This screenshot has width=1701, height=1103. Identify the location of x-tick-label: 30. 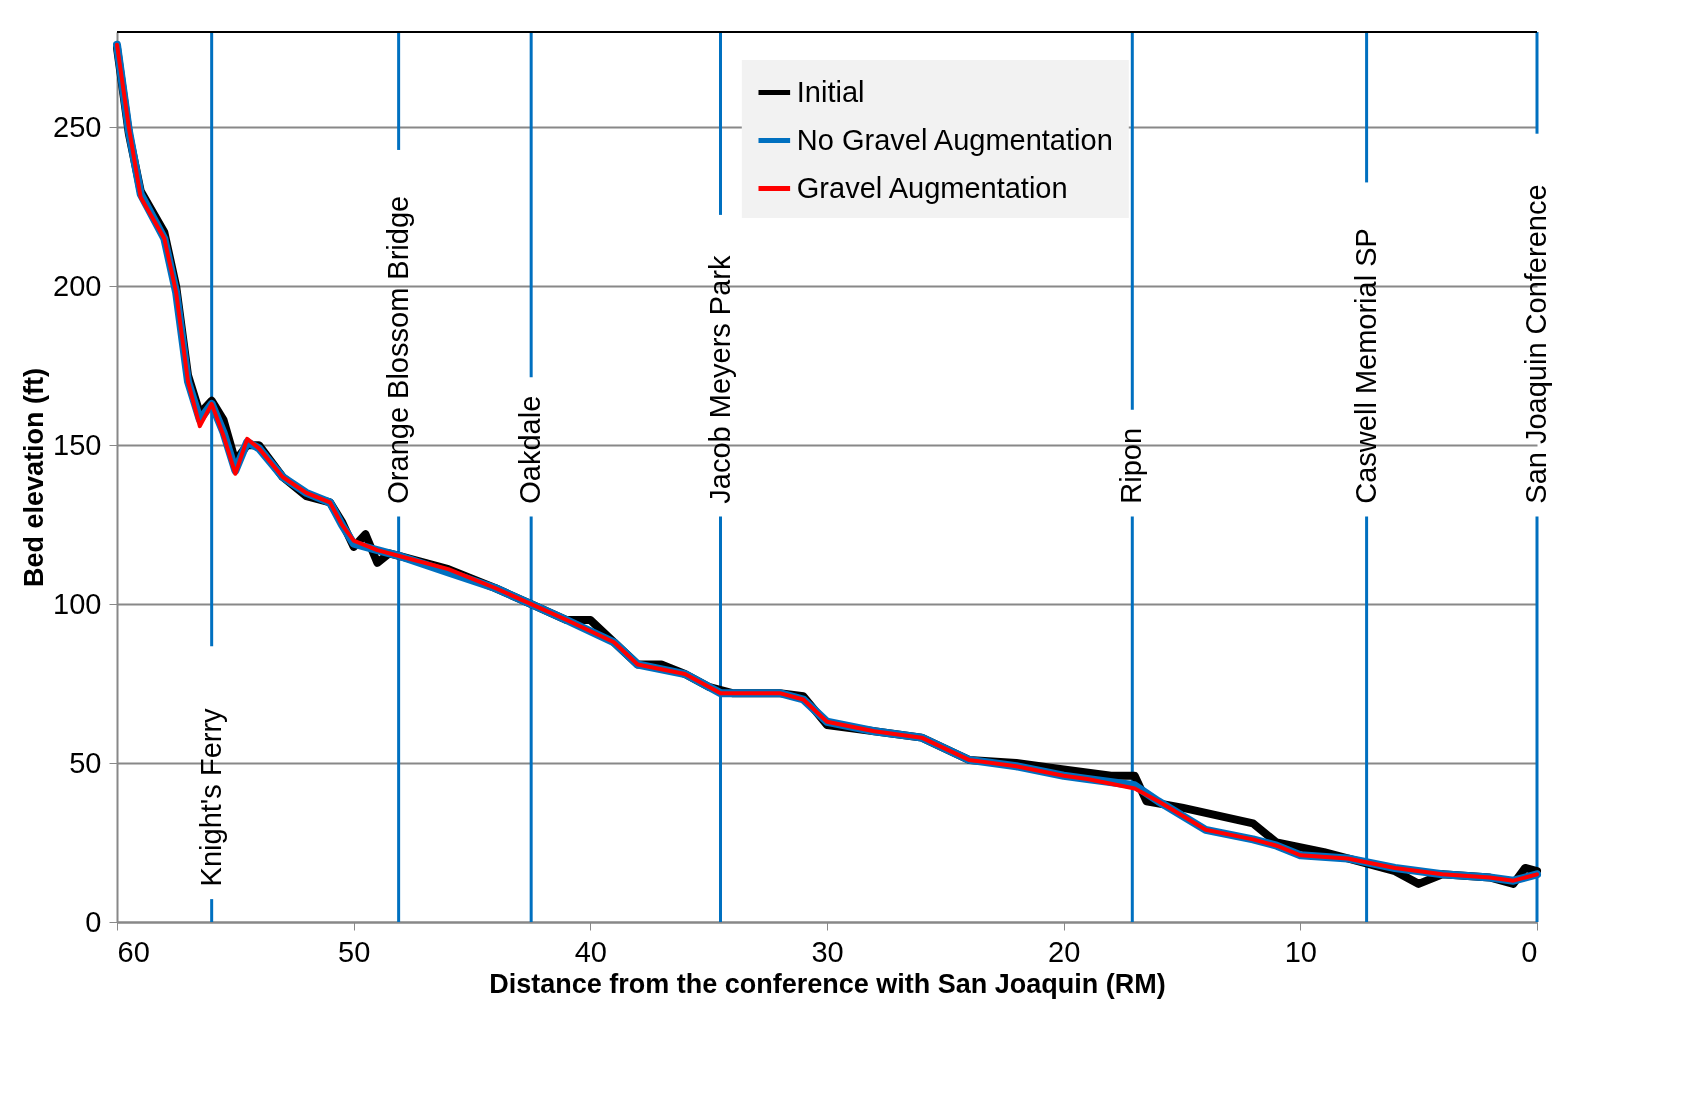
(827, 951).